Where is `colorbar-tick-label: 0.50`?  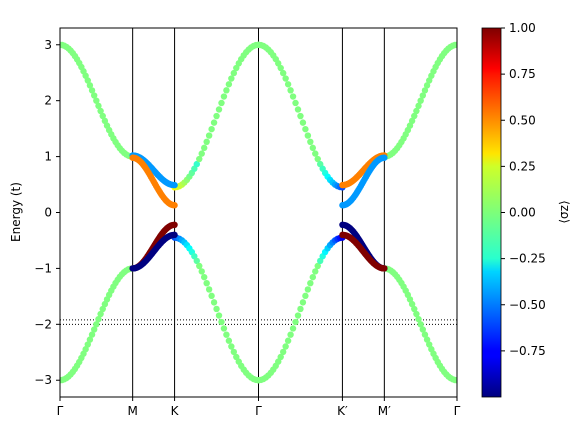
colorbar-tick-label: 0.50 is located at coordinates (522, 120).